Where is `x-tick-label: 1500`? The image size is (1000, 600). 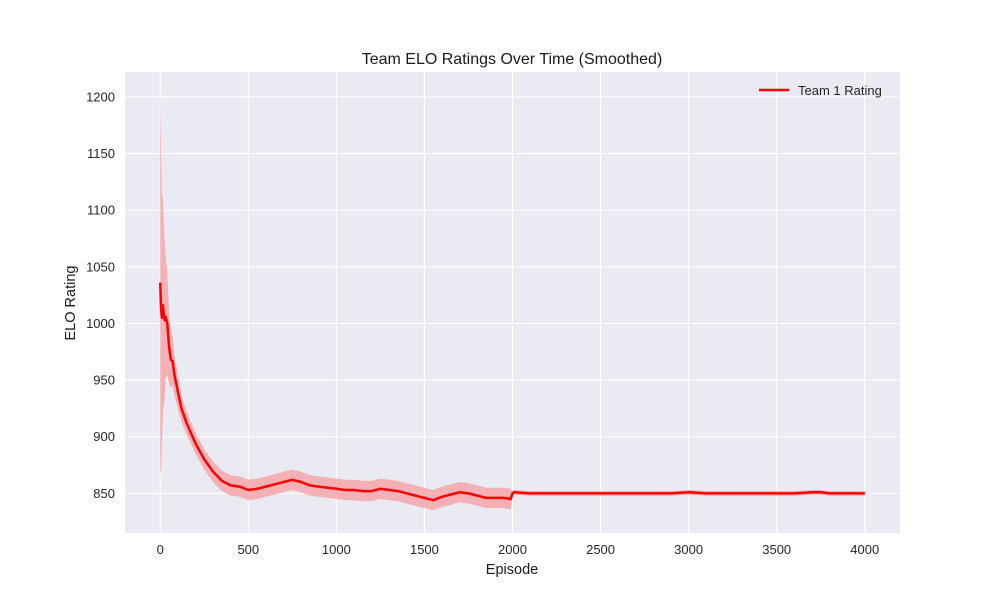
x-tick-label: 1500 is located at coordinates (424, 549).